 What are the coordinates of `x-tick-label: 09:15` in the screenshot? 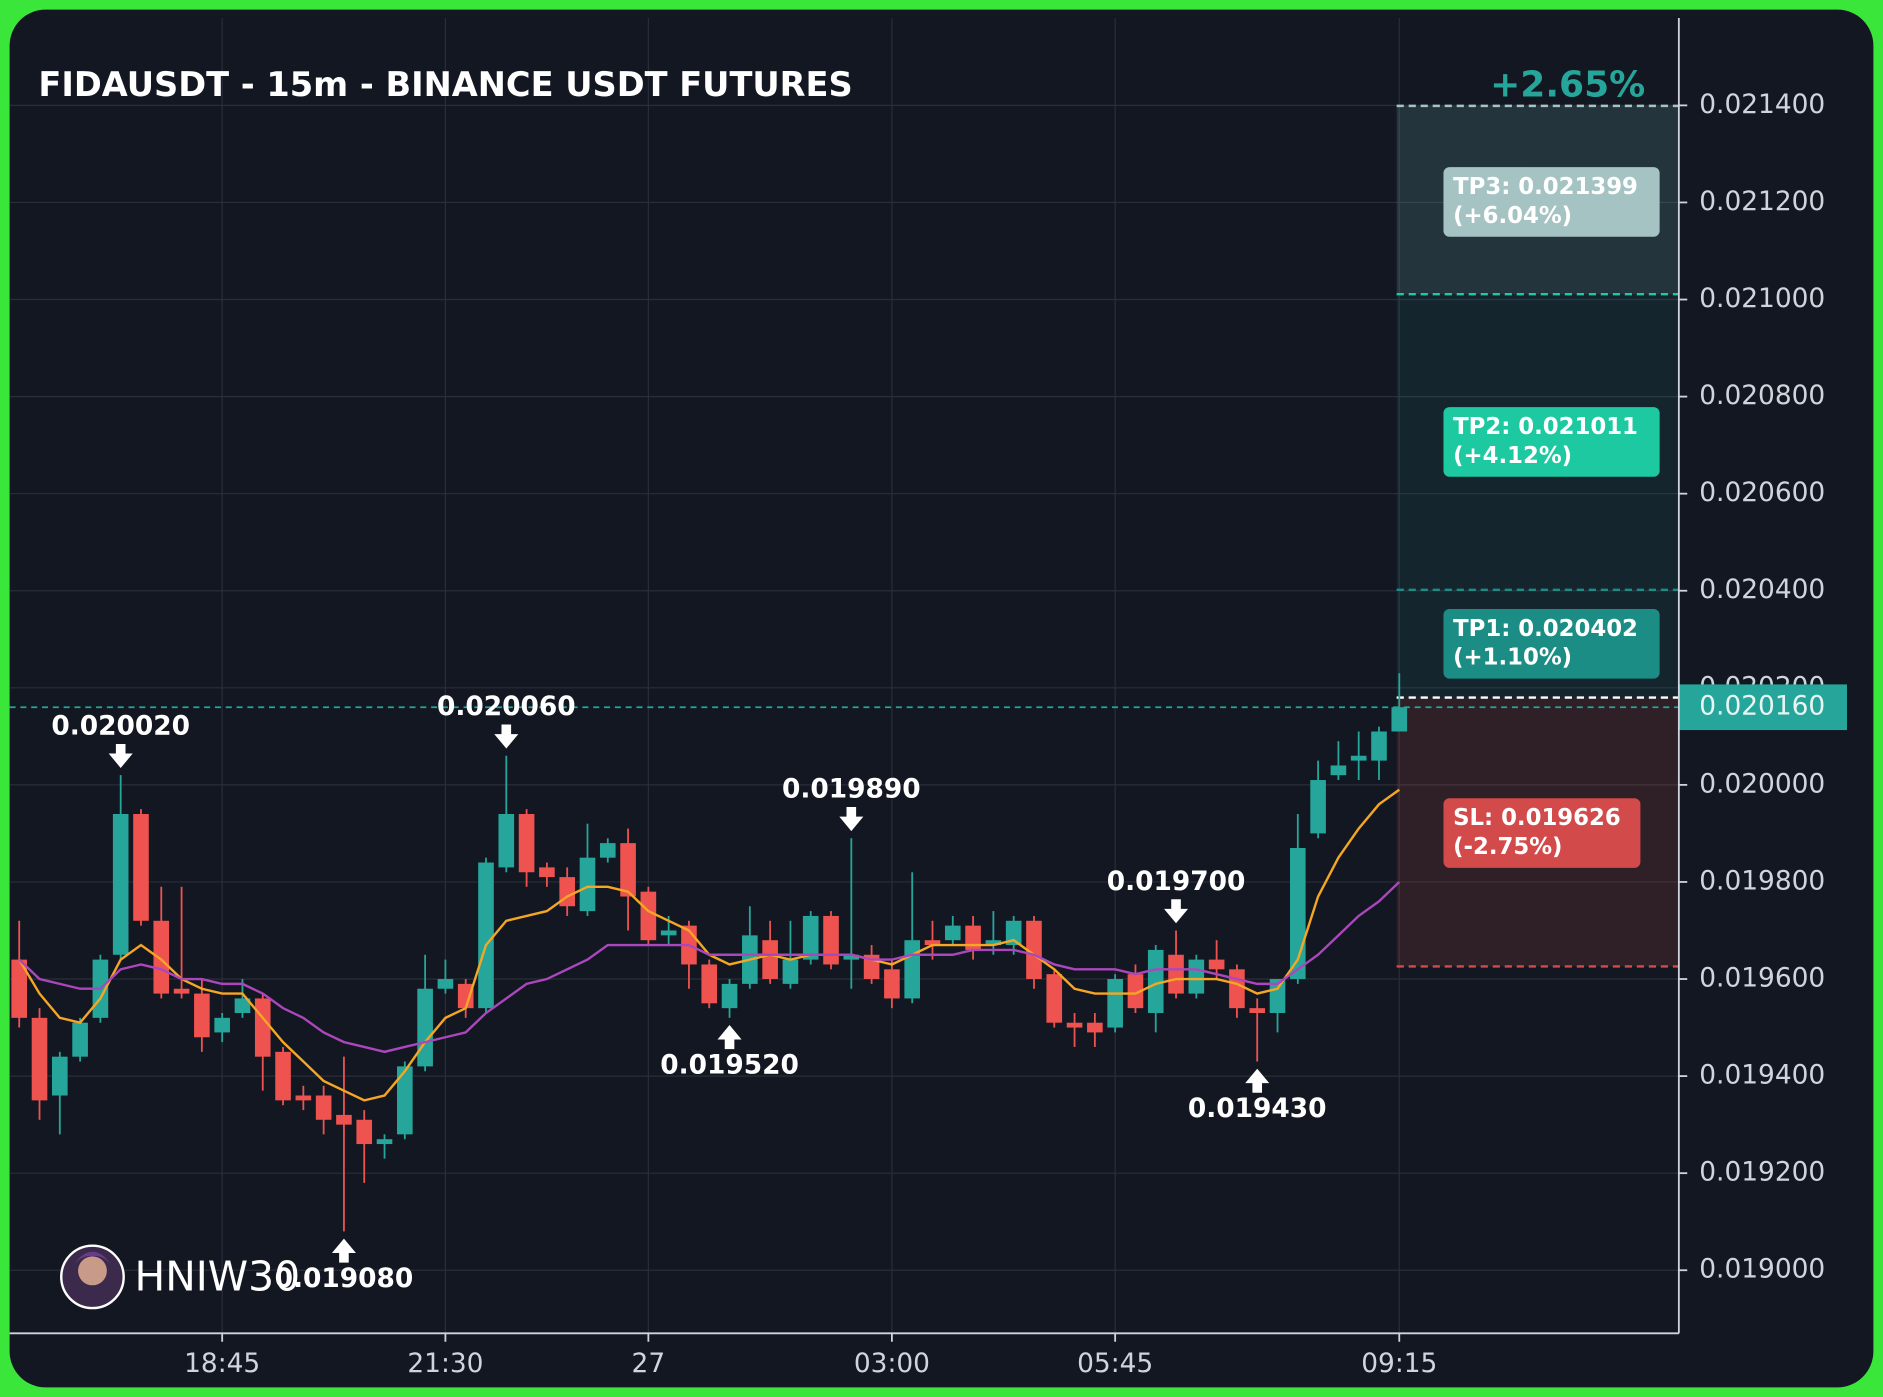 It's located at (1399, 1363).